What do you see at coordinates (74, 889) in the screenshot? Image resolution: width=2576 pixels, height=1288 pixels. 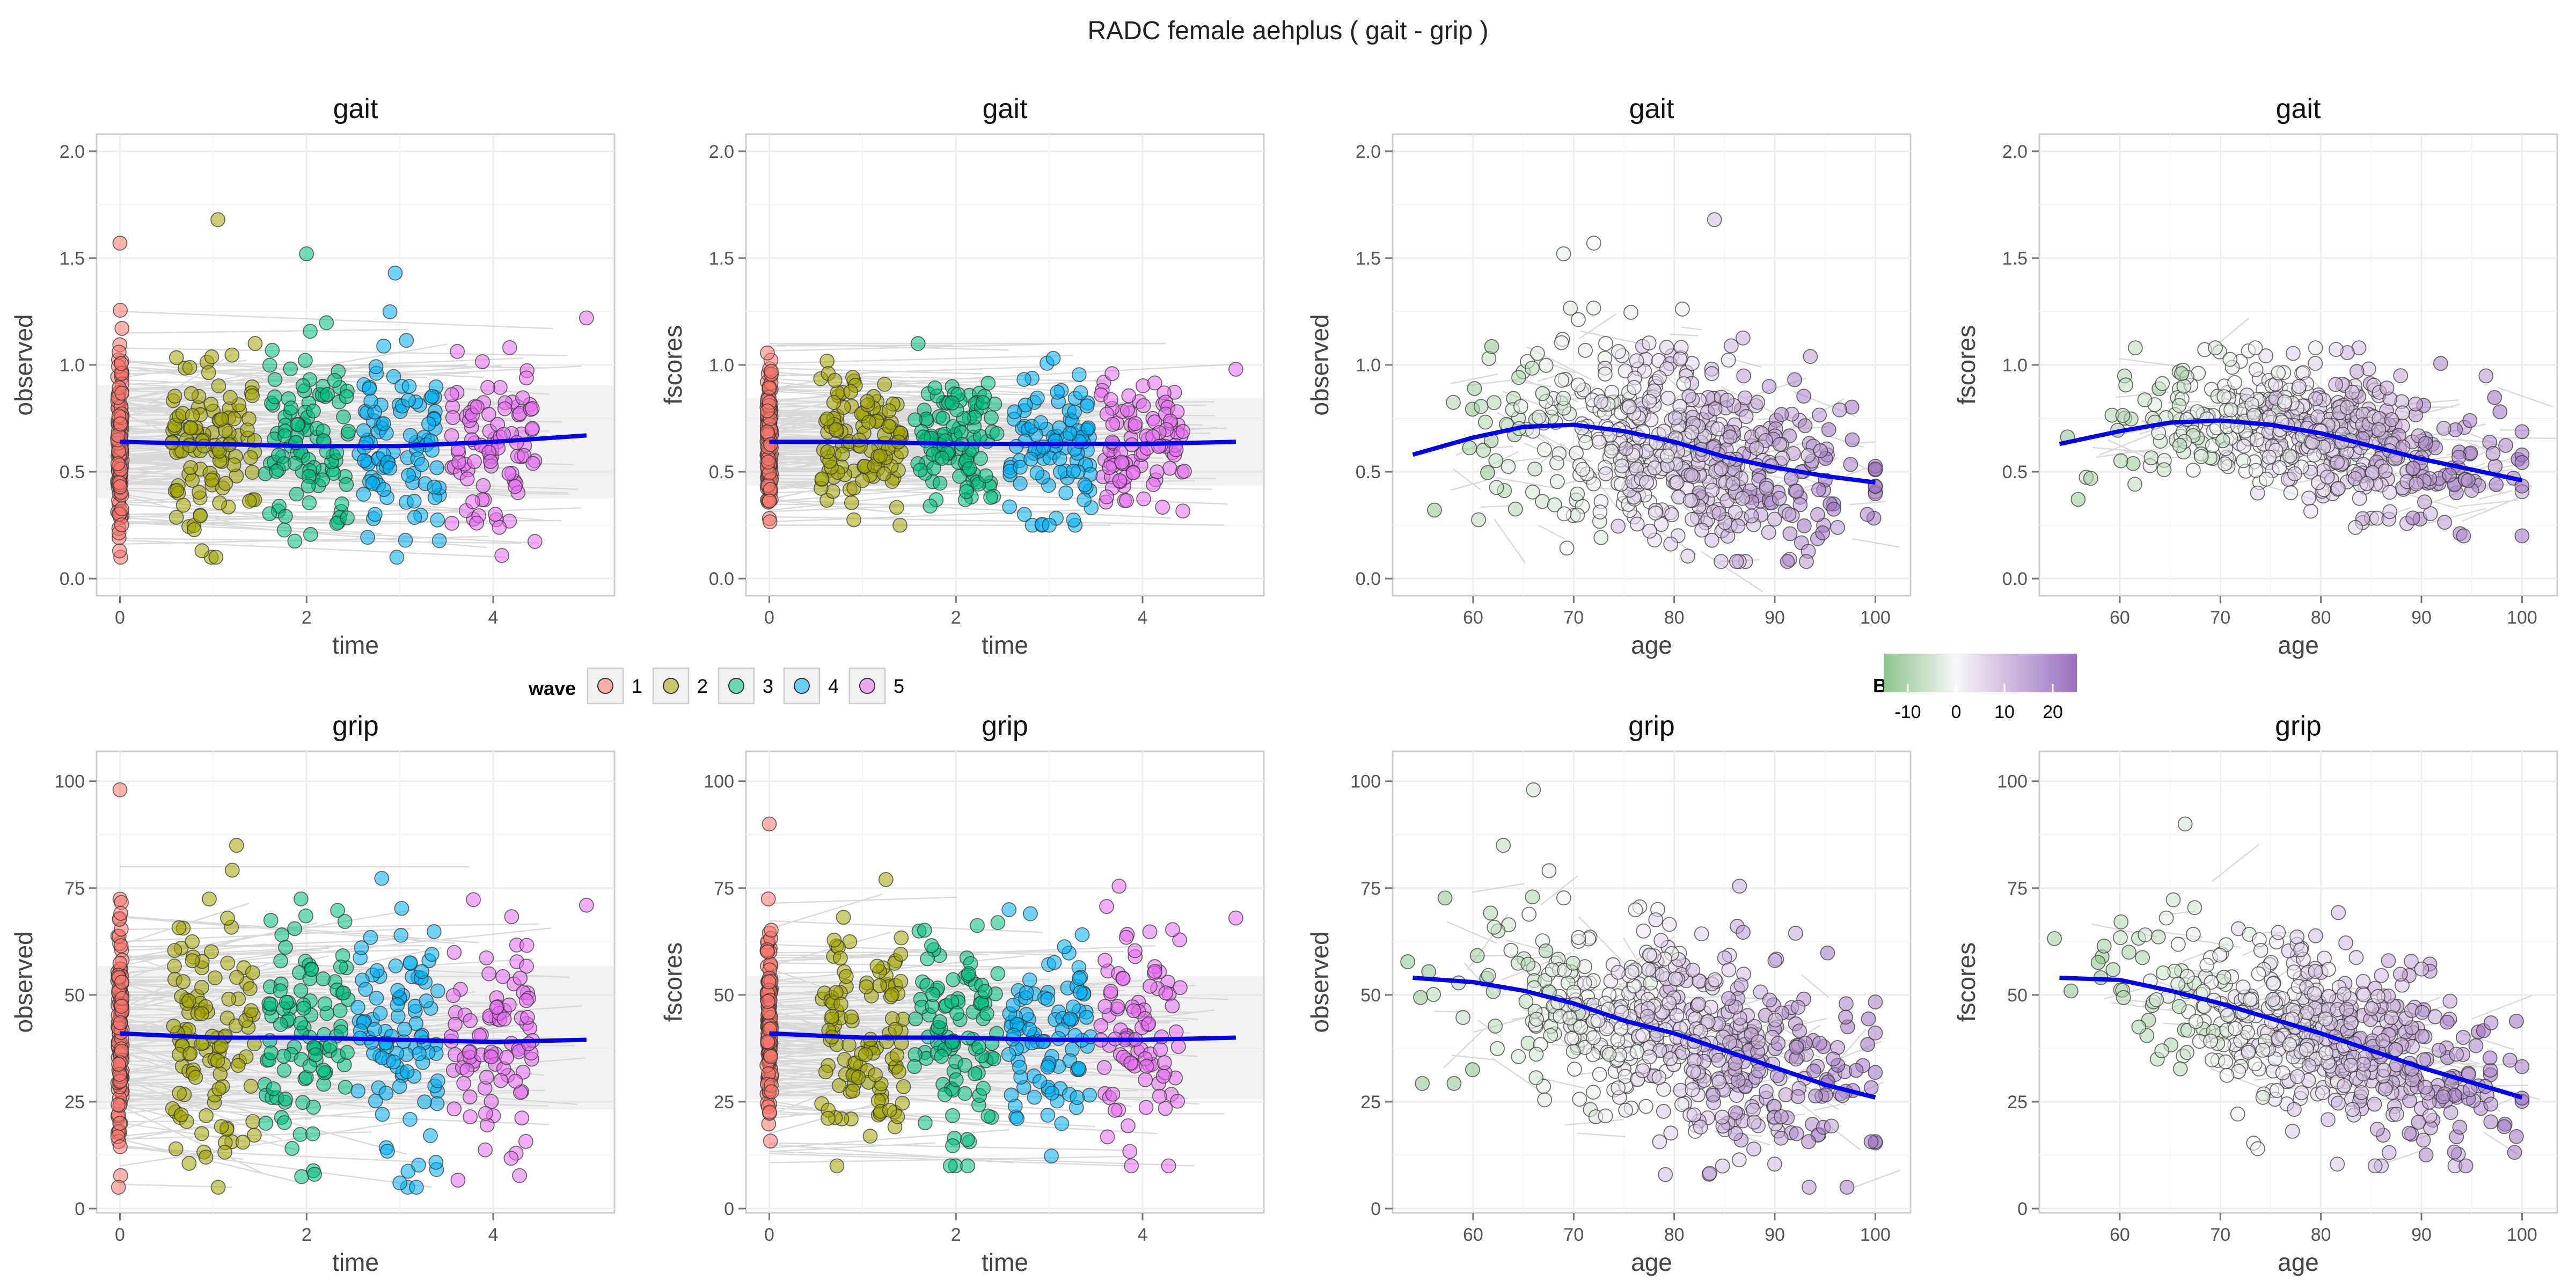 I see `y-tick-label: 75` at bounding box center [74, 889].